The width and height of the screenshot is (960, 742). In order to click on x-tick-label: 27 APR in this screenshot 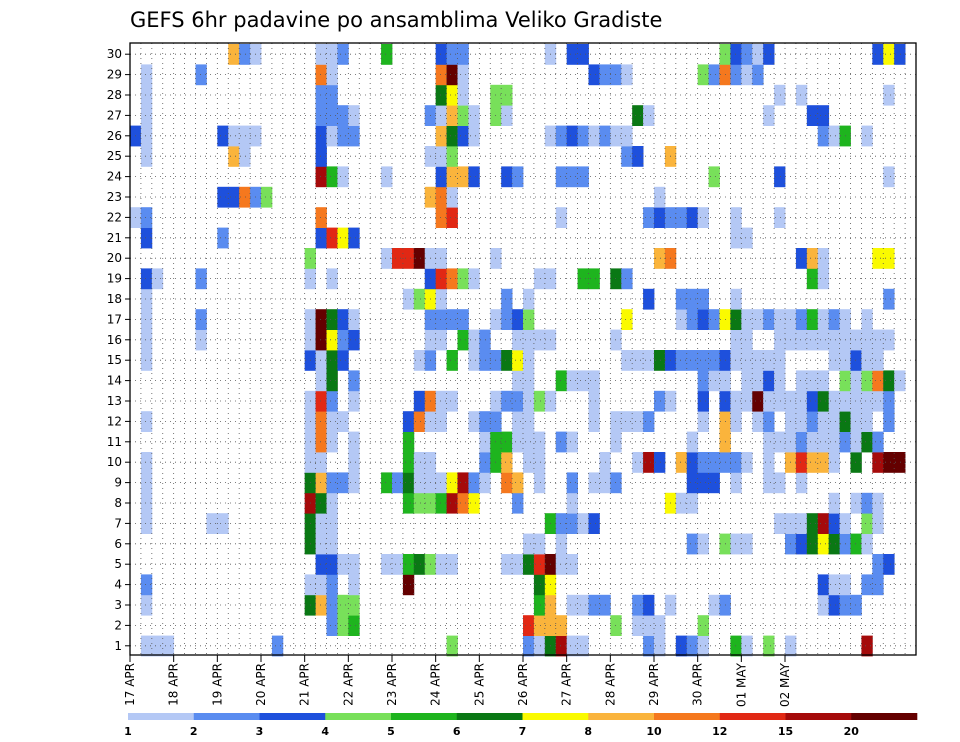, I will do `click(567, 684)`.